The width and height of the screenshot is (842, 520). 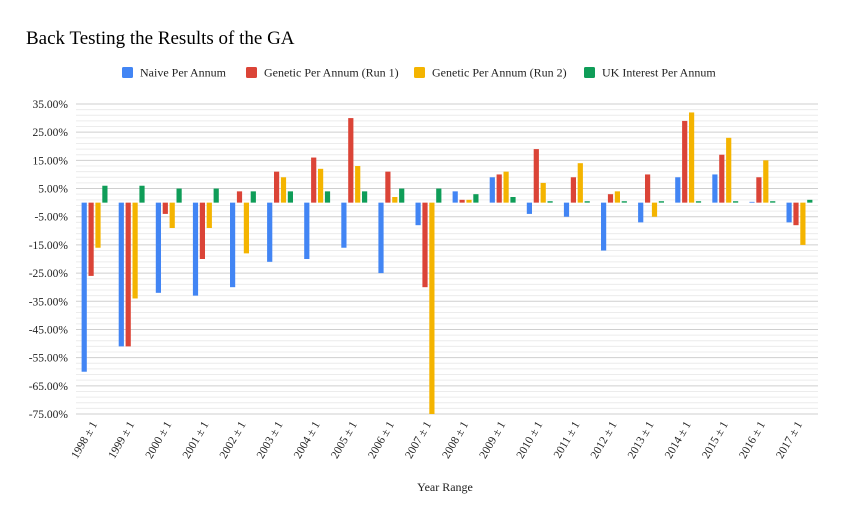 What do you see at coordinates (418, 440) in the screenshot?
I see `x-tick-label: 2007 ± 1` at bounding box center [418, 440].